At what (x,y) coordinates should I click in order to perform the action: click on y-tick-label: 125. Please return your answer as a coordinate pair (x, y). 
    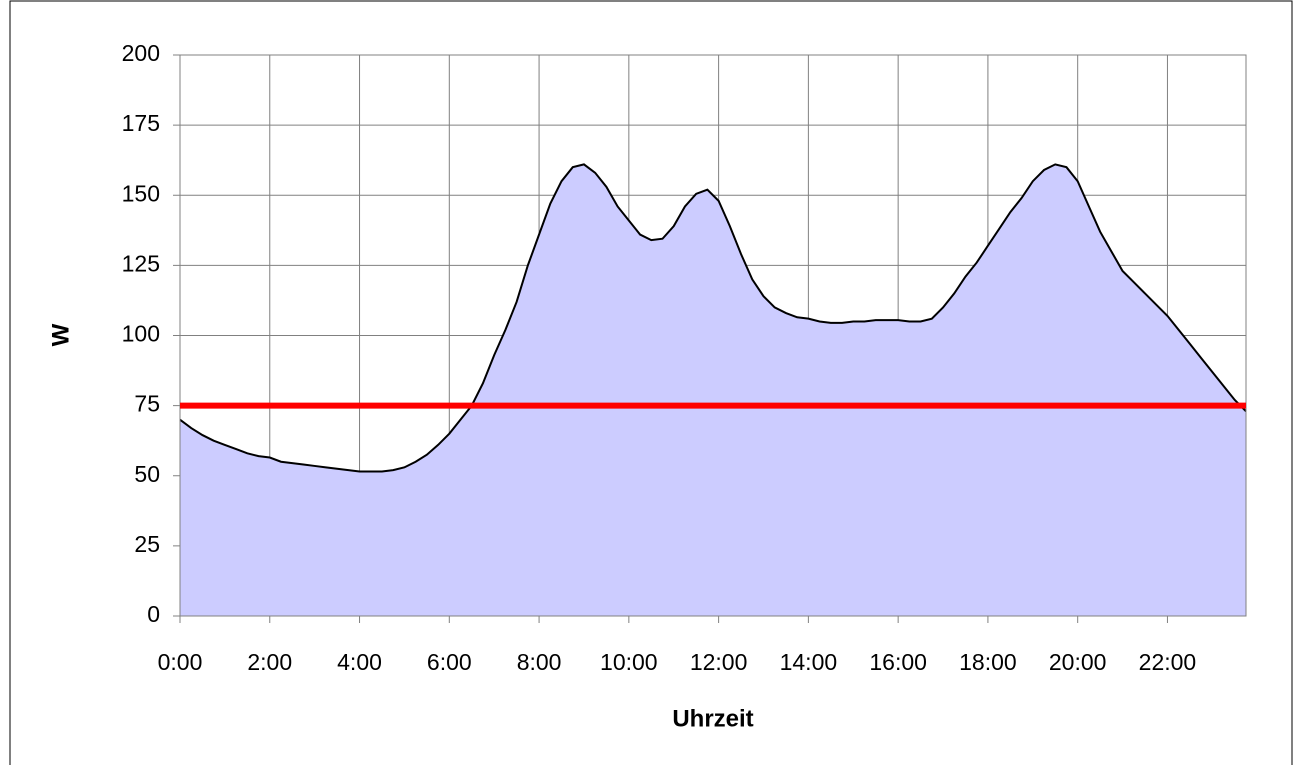
    Looking at the image, I should click on (141, 263).